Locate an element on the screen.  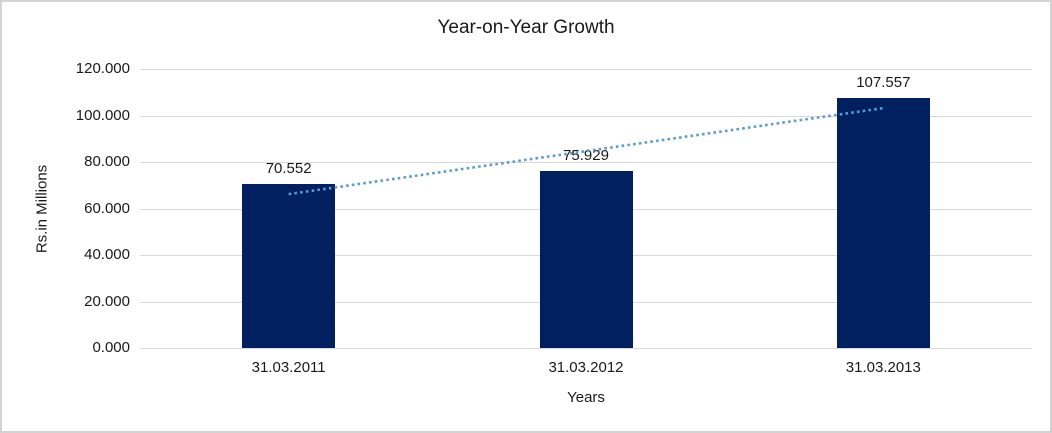
x-axis-title: Years is located at coordinates (586, 397).